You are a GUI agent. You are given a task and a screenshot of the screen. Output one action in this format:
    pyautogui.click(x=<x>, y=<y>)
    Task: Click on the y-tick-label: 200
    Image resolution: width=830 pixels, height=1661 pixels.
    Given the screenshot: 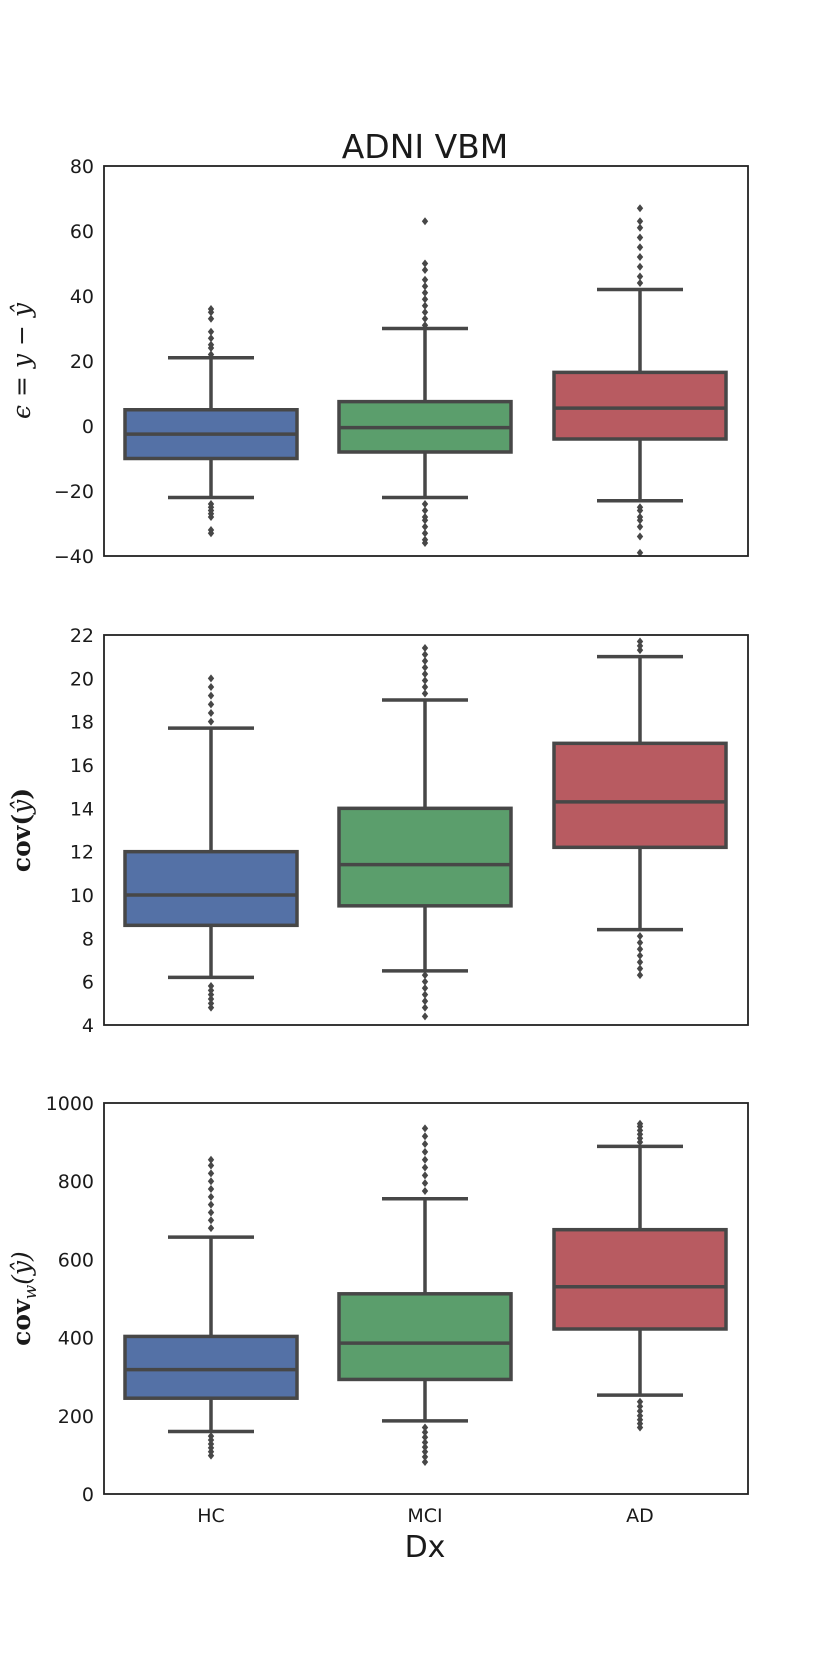 What is the action you would take?
    pyautogui.click(x=76, y=1417)
    